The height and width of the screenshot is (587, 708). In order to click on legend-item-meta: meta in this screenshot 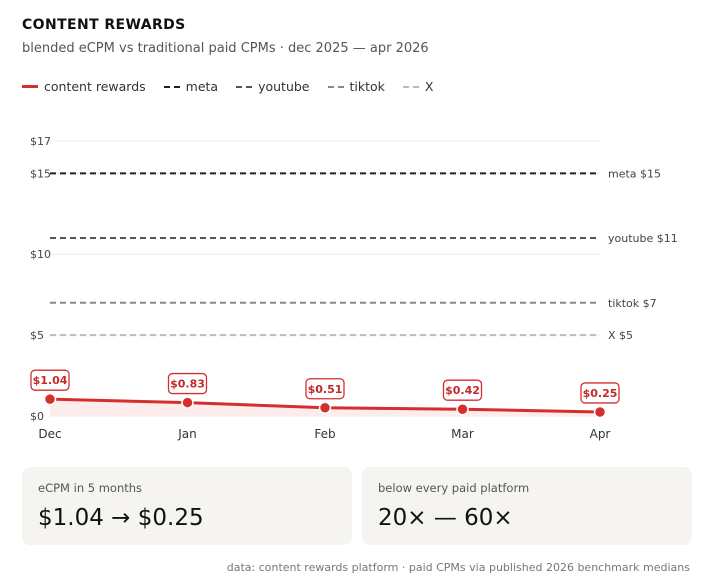, I will do `click(191, 86)`.